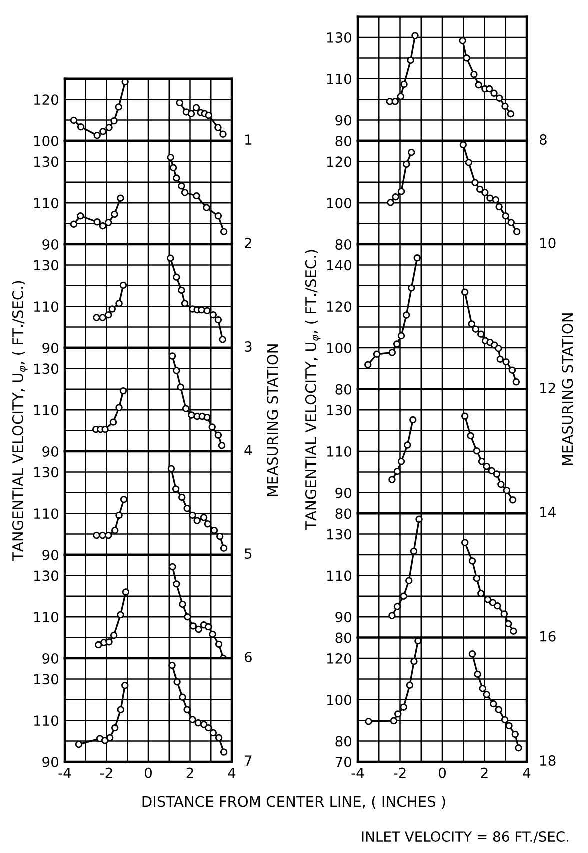 Image resolution: width=588 pixels, height=853 pixels. What do you see at coordinates (249, 139) in the screenshot?
I see `text: 1` at bounding box center [249, 139].